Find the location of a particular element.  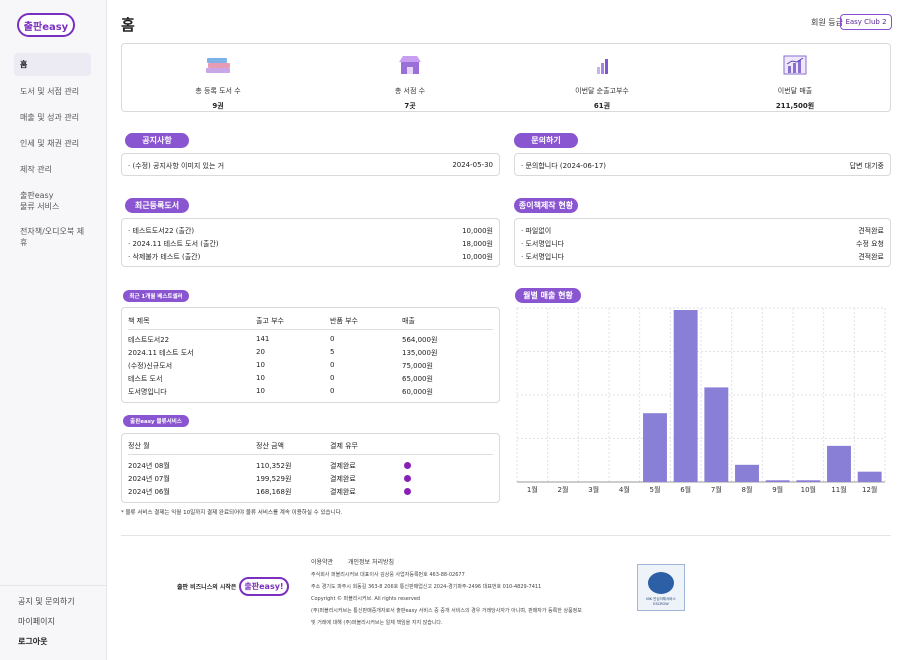

monthly-sales-chart: 1월 2월 3월 4월 5월 6월 7월 8월 9월 10월 11월 12월 is located at coordinates (701, 400).